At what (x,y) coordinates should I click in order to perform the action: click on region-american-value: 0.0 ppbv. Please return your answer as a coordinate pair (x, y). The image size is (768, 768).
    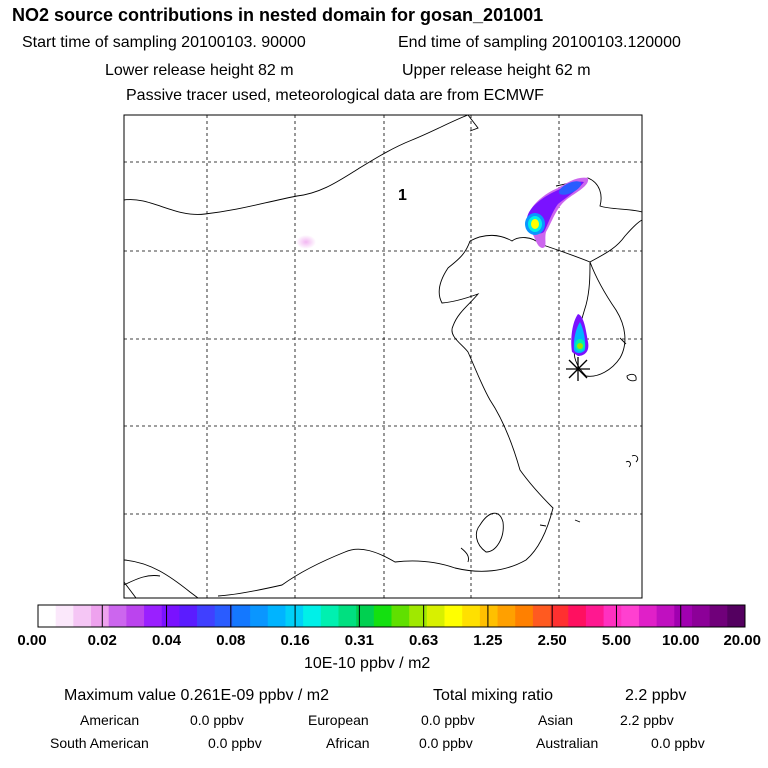
    Looking at the image, I should click on (217, 720).